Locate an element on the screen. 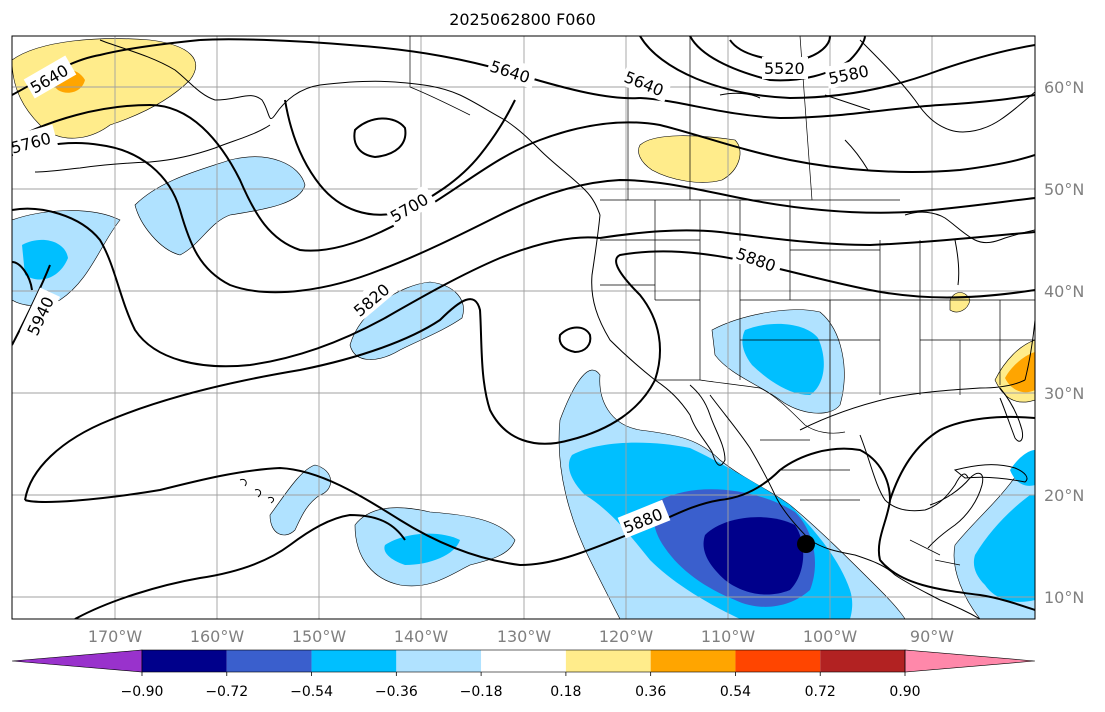 This screenshot has height=712, width=1105. contour-5640-right is located at coordinates (837, 107).